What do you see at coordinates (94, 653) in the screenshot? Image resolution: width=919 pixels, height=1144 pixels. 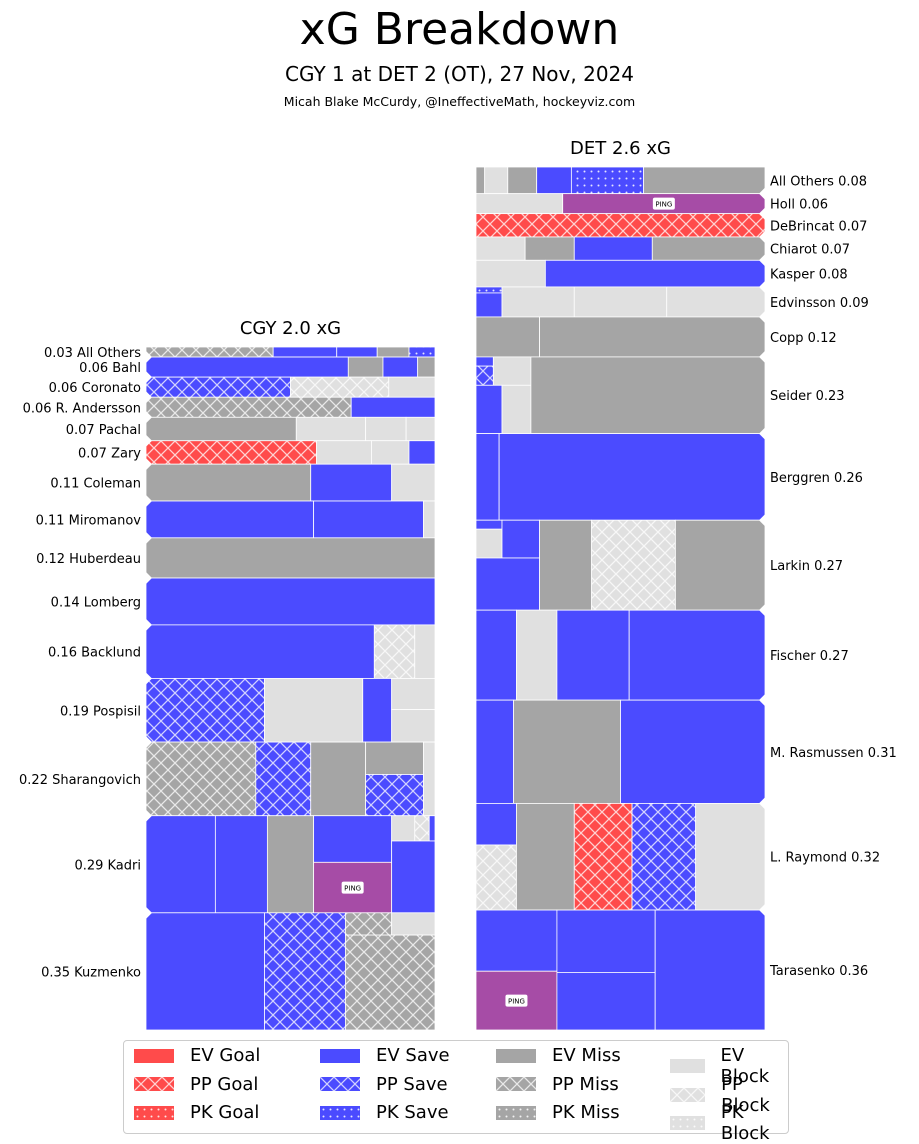 I see `player-label: 0.16 Backlund` at bounding box center [94, 653].